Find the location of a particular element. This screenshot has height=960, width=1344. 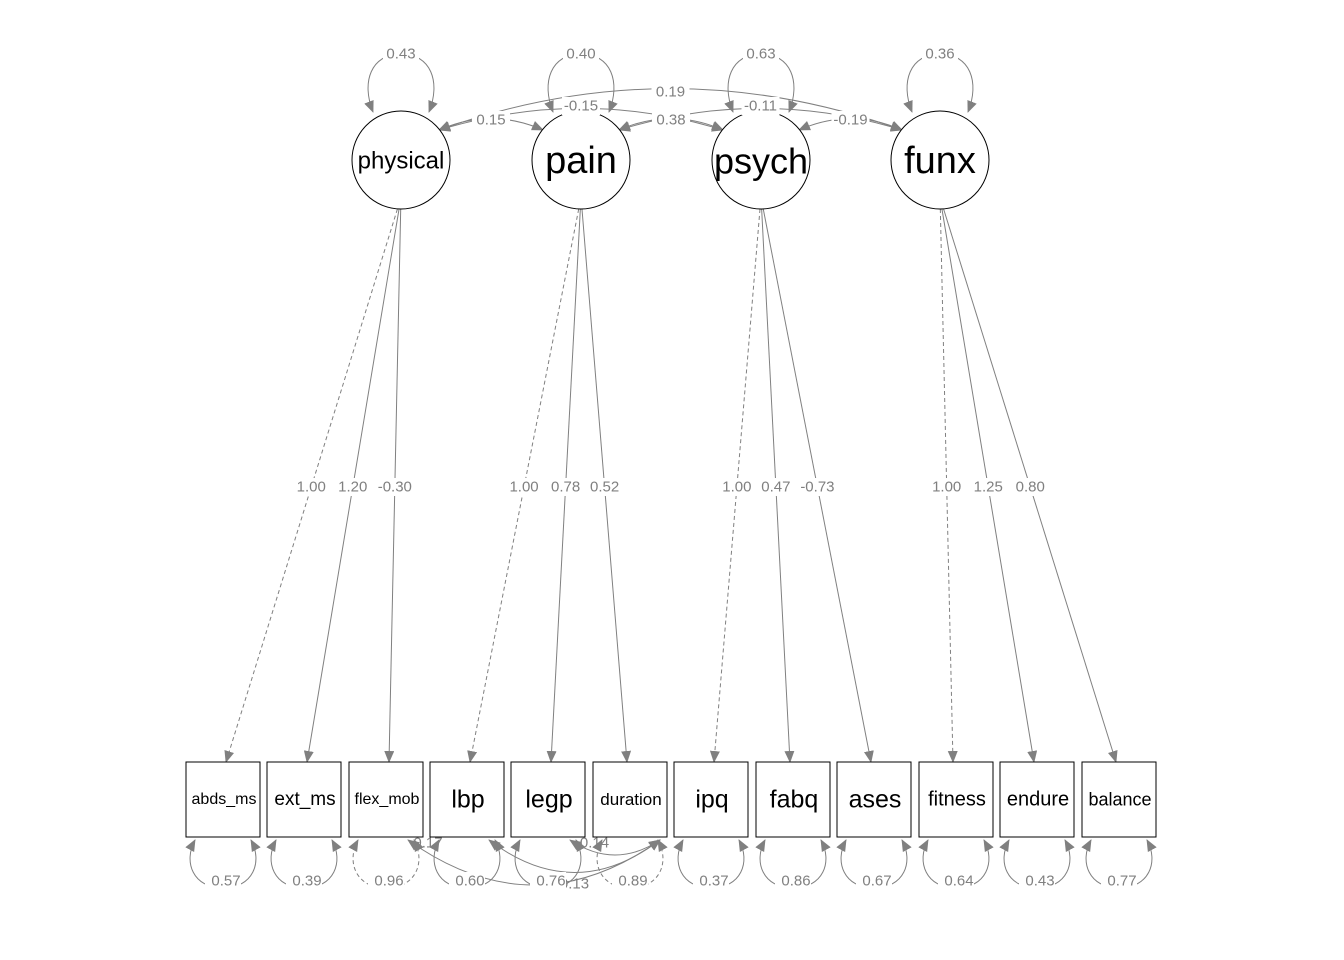

latent-node-funx: funx is located at coordinates (940, 160).